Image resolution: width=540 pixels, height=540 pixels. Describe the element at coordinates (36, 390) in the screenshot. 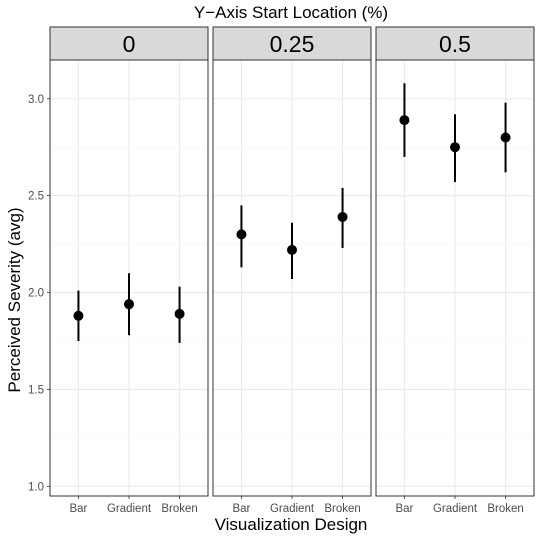

I see `y-tick-label: 1.5` at that location.